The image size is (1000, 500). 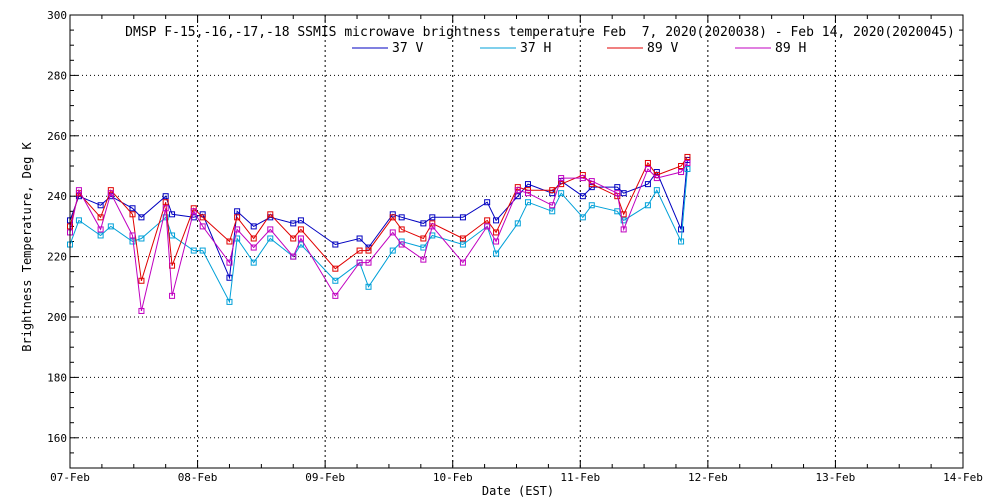 I want to click on y-tick-label: 240, so click(x=57, y=196).